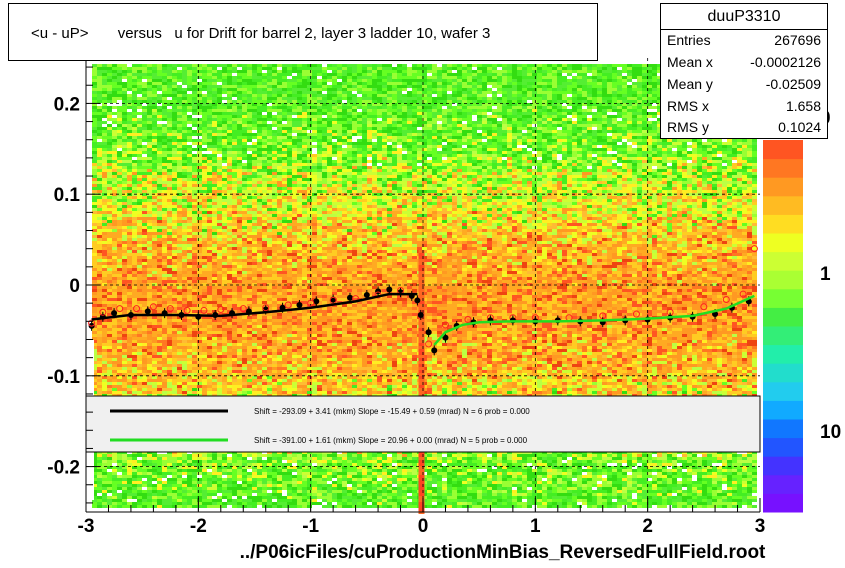 The image size is (845, 568). Describe the element at coordinates (690, 62) in the screenshot. I see `stats-label: Mean x` at that location.